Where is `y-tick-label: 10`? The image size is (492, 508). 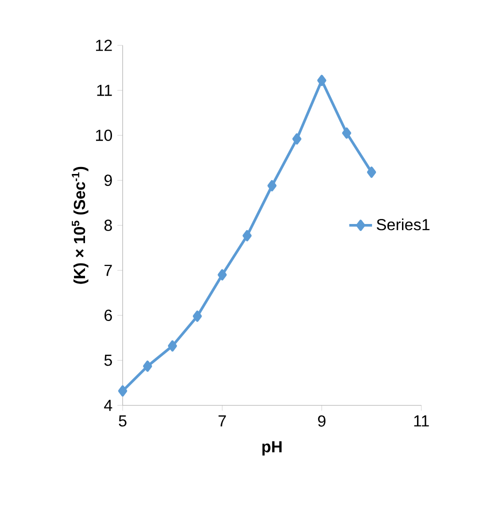 y-tick-label: 10 is located at coordinates (104, 135).